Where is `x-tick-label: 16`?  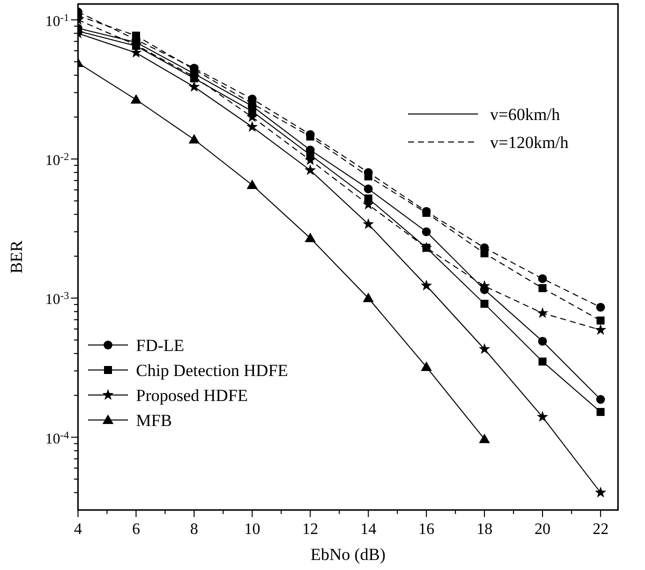 x-tick-label: 16 is located at coordinates (426, 529).